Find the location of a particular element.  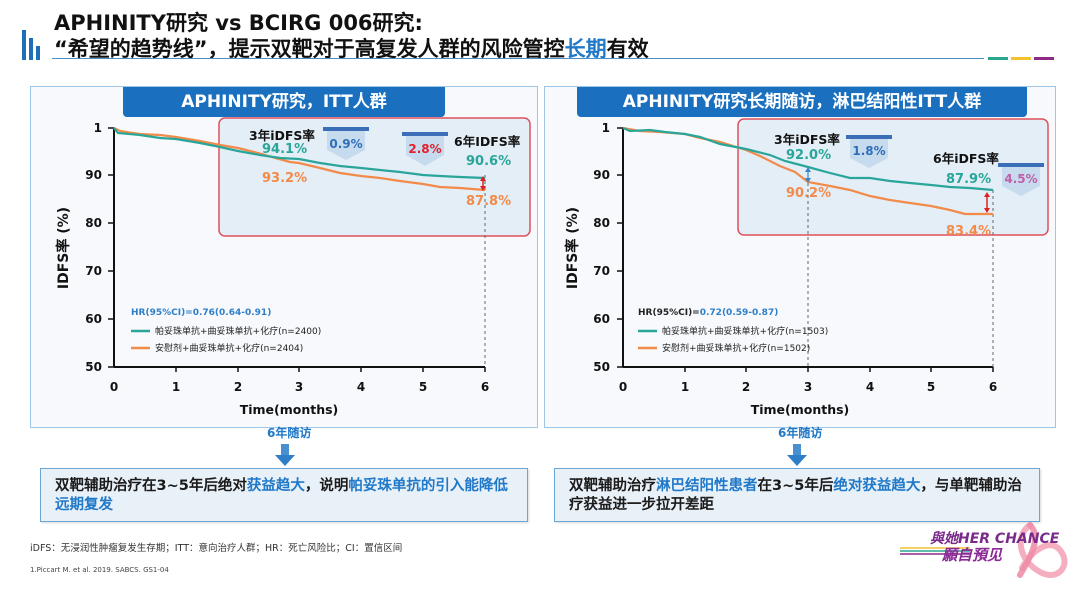

left-down-arrow-icon is located at coordinates (285, 455).